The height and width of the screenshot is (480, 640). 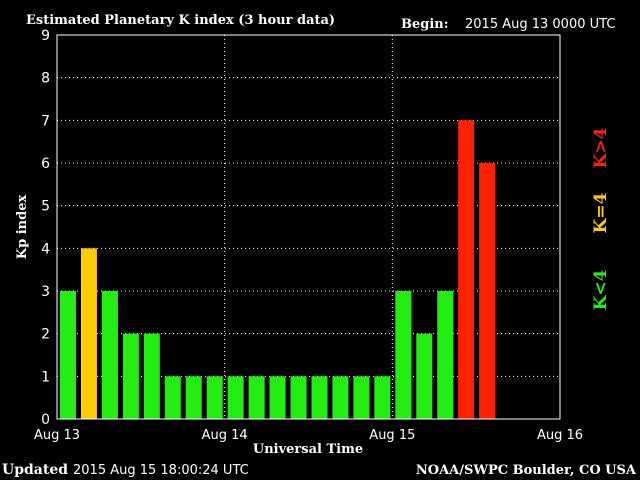 What do you see at coordinates (45, 249) in the screenshot?
I see `y-tick-label: 4` at bounding box center [45, 249].